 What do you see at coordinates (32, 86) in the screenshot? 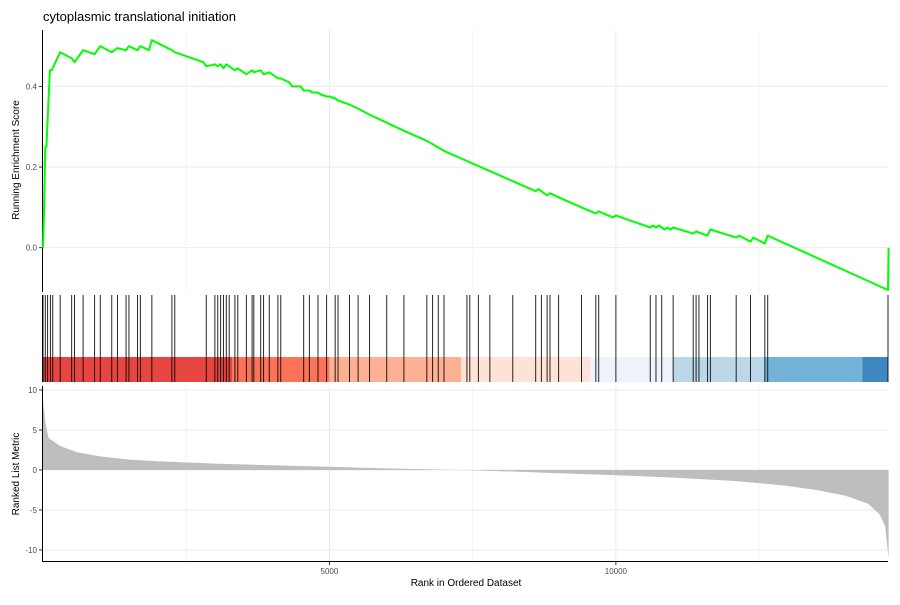
I see `running-es-y-tick-label: 0.4` at bounding box center [32, 86].